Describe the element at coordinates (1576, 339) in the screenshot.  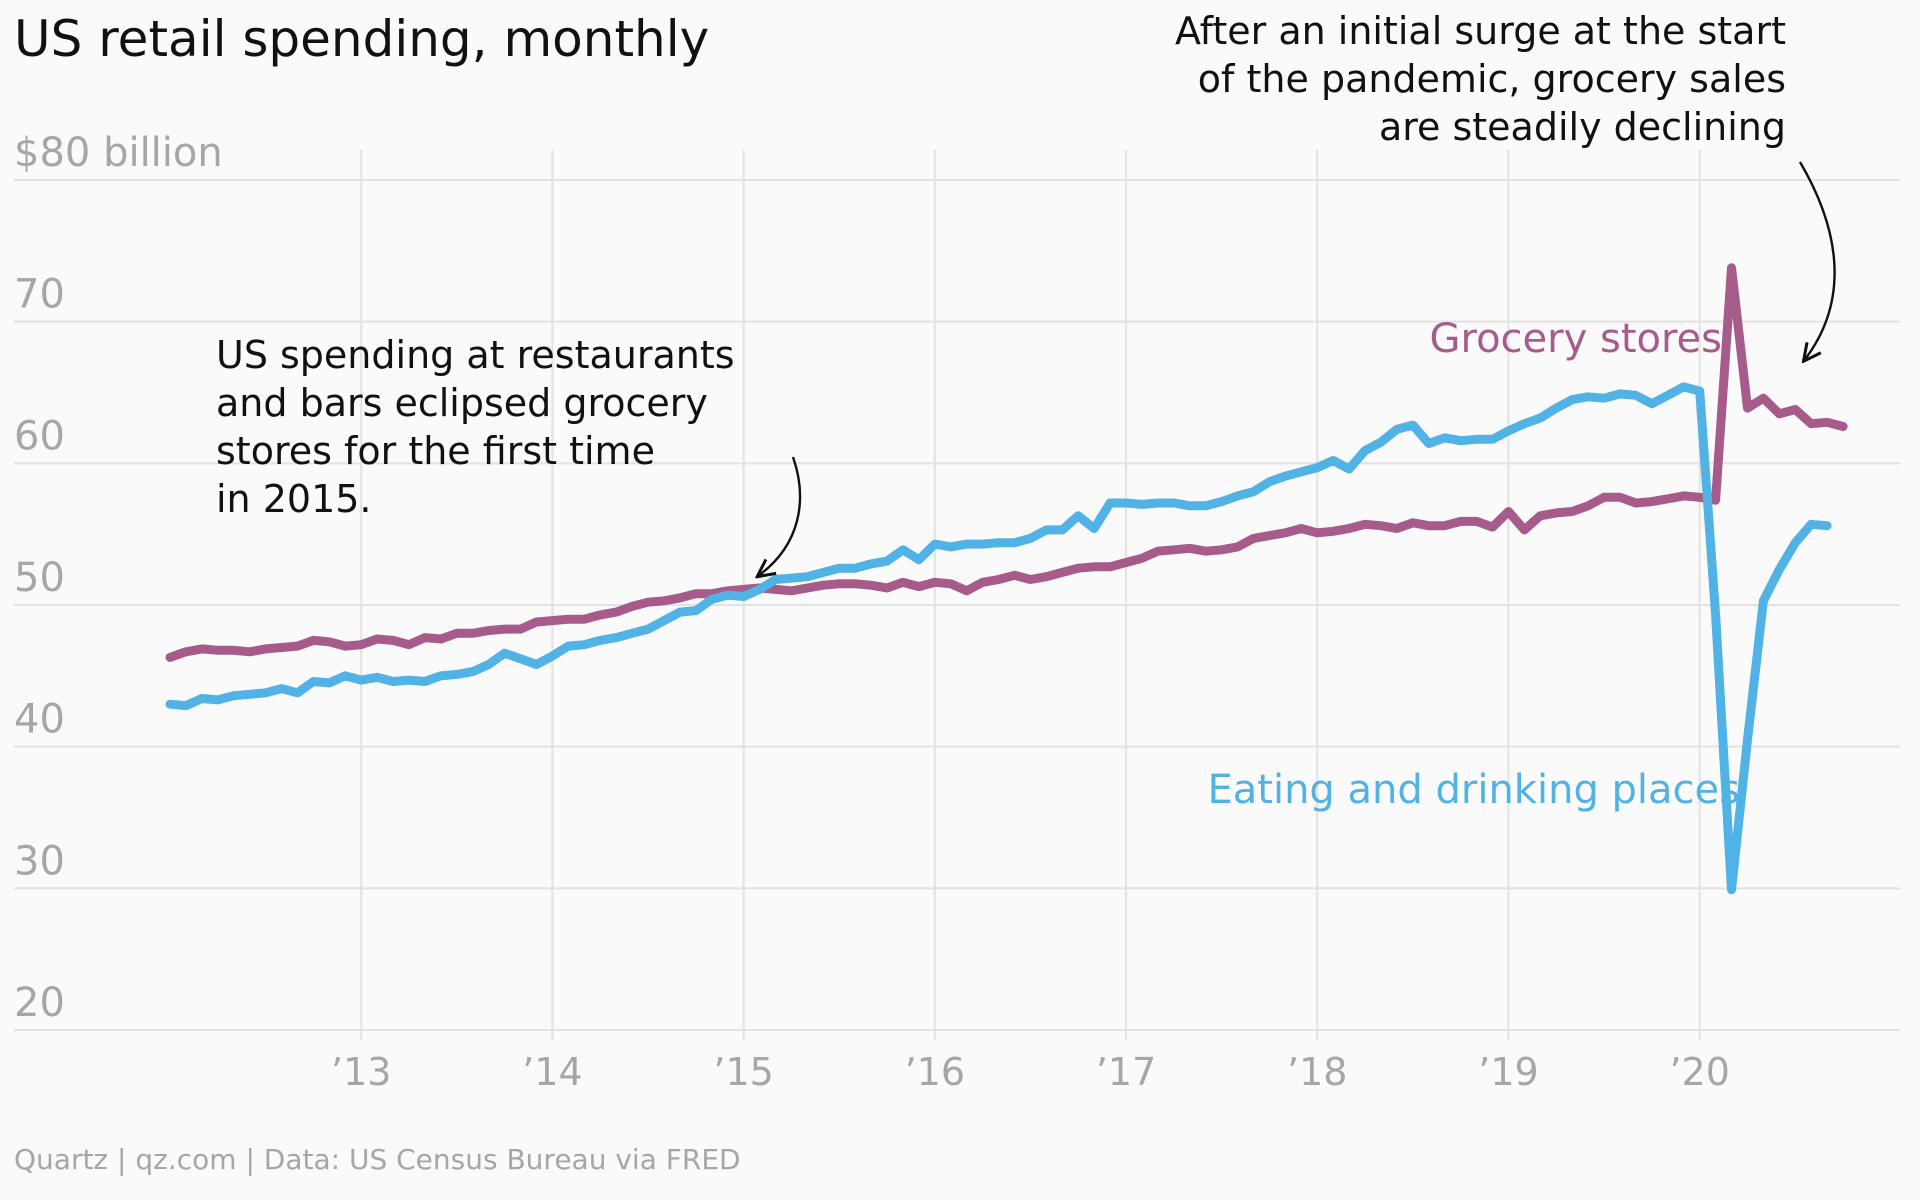
I see `series-label-grocery-stores: Grocery stores` at that location.